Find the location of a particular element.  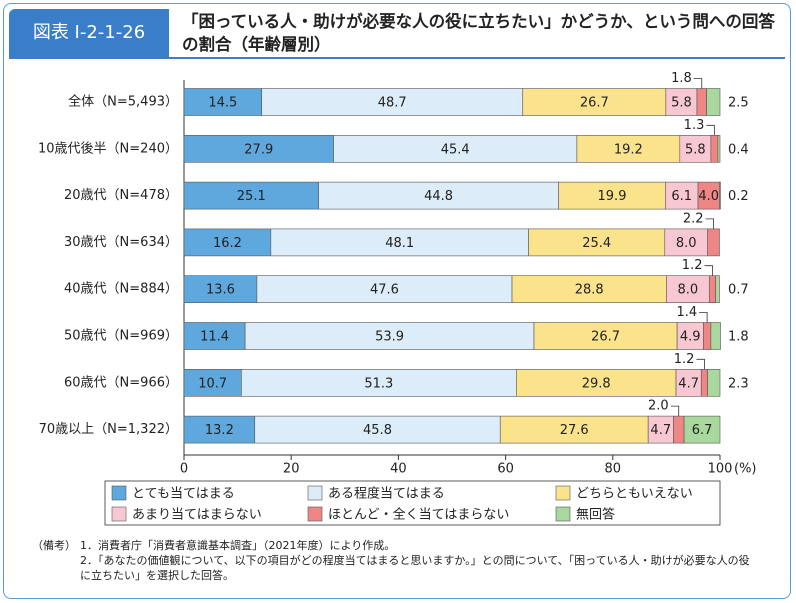

x-unit: (%) is located at coordinates (745, 469).